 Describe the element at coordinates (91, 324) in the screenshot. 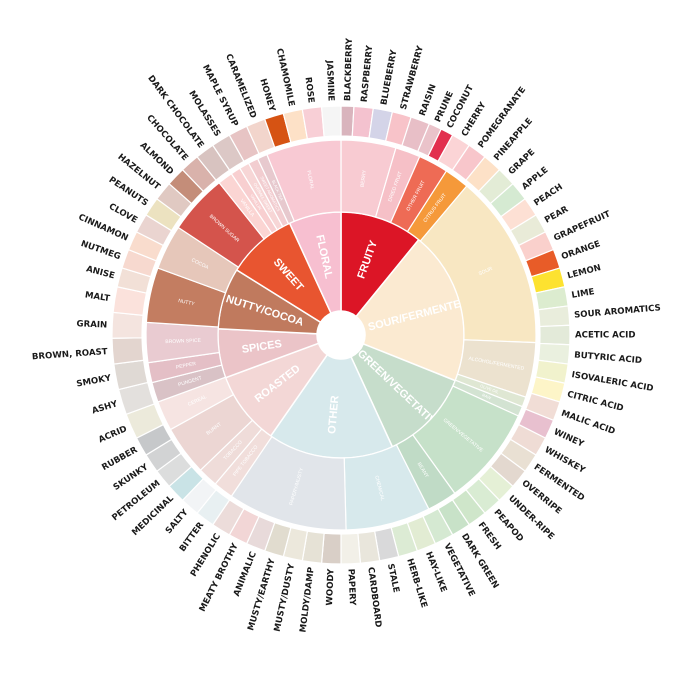

I see `outer-label-grain: GRAIN` at that location.